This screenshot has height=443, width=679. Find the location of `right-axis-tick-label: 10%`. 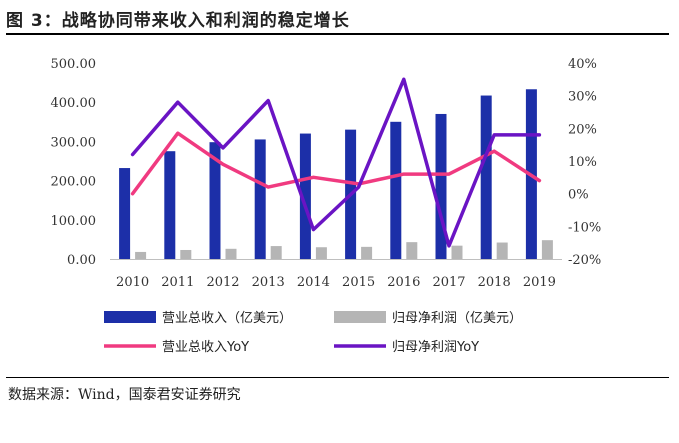

right-axis-tick-label: 10% is located at coordinates (582, 162).